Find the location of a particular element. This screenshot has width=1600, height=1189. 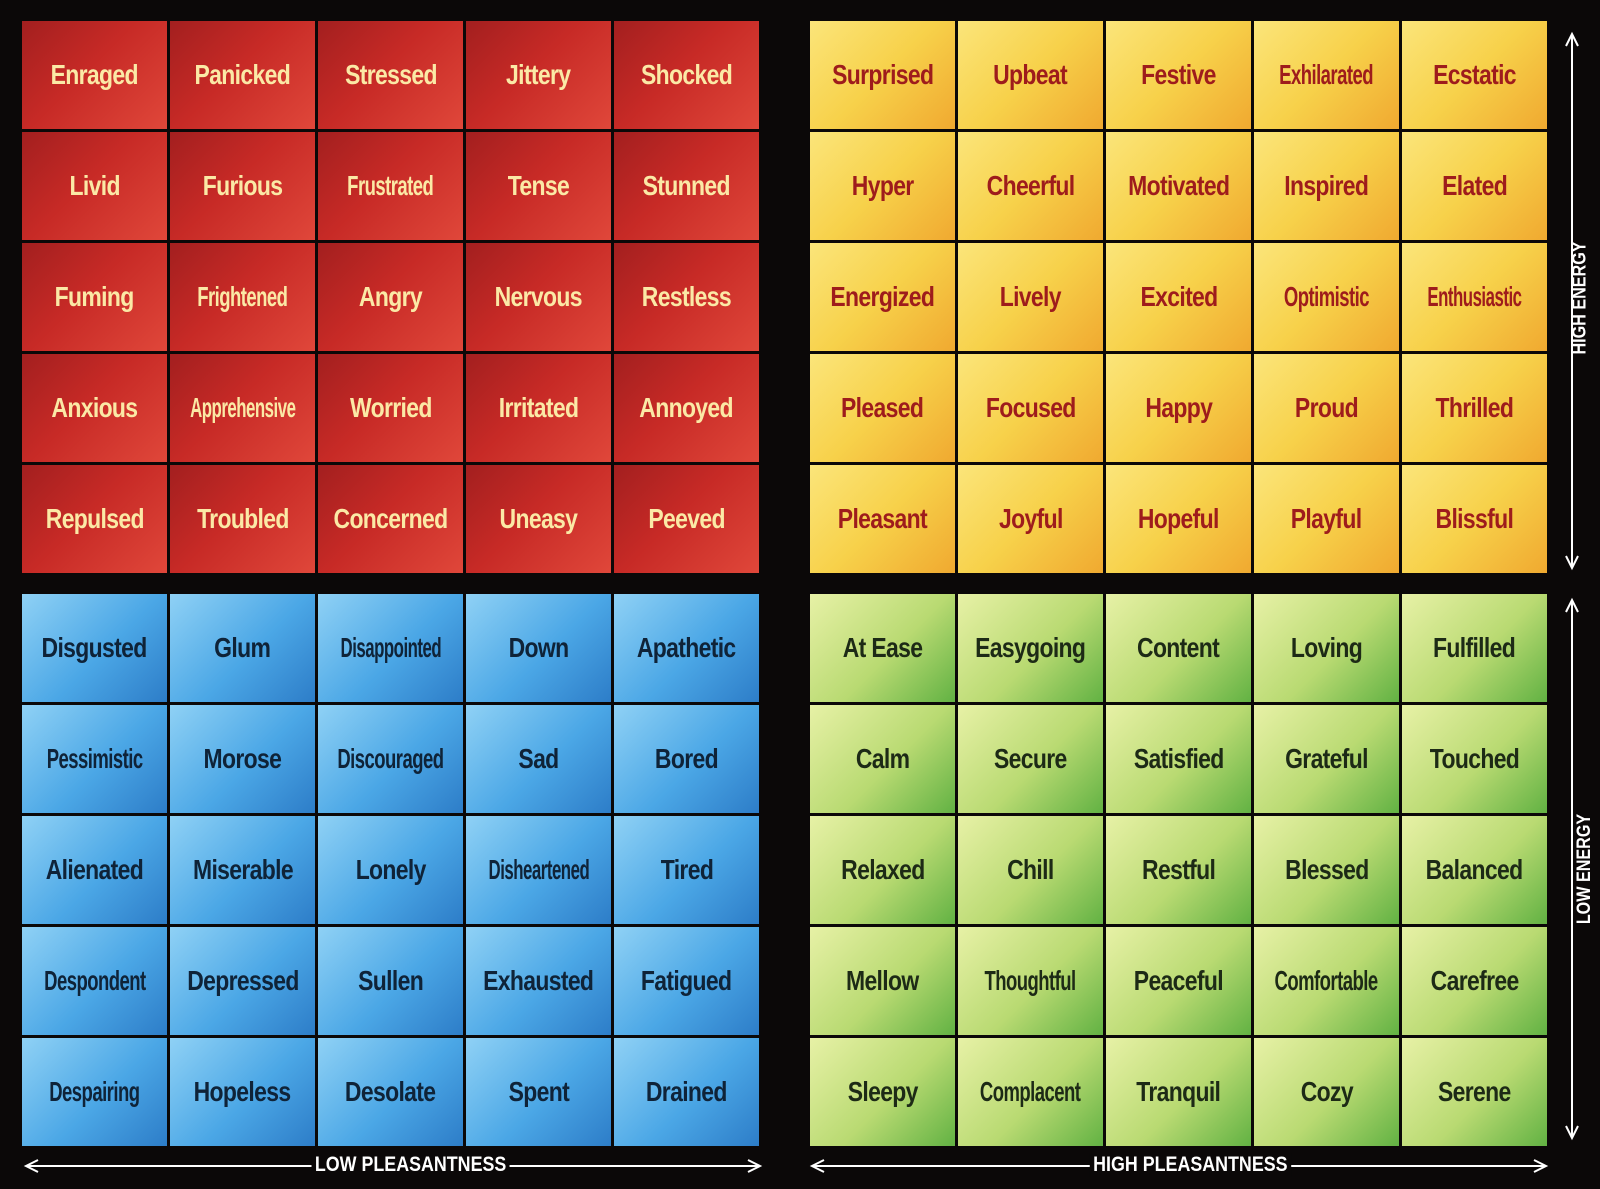

emotion-cell-pleased: Pleased is located at coordinates (882, 408).